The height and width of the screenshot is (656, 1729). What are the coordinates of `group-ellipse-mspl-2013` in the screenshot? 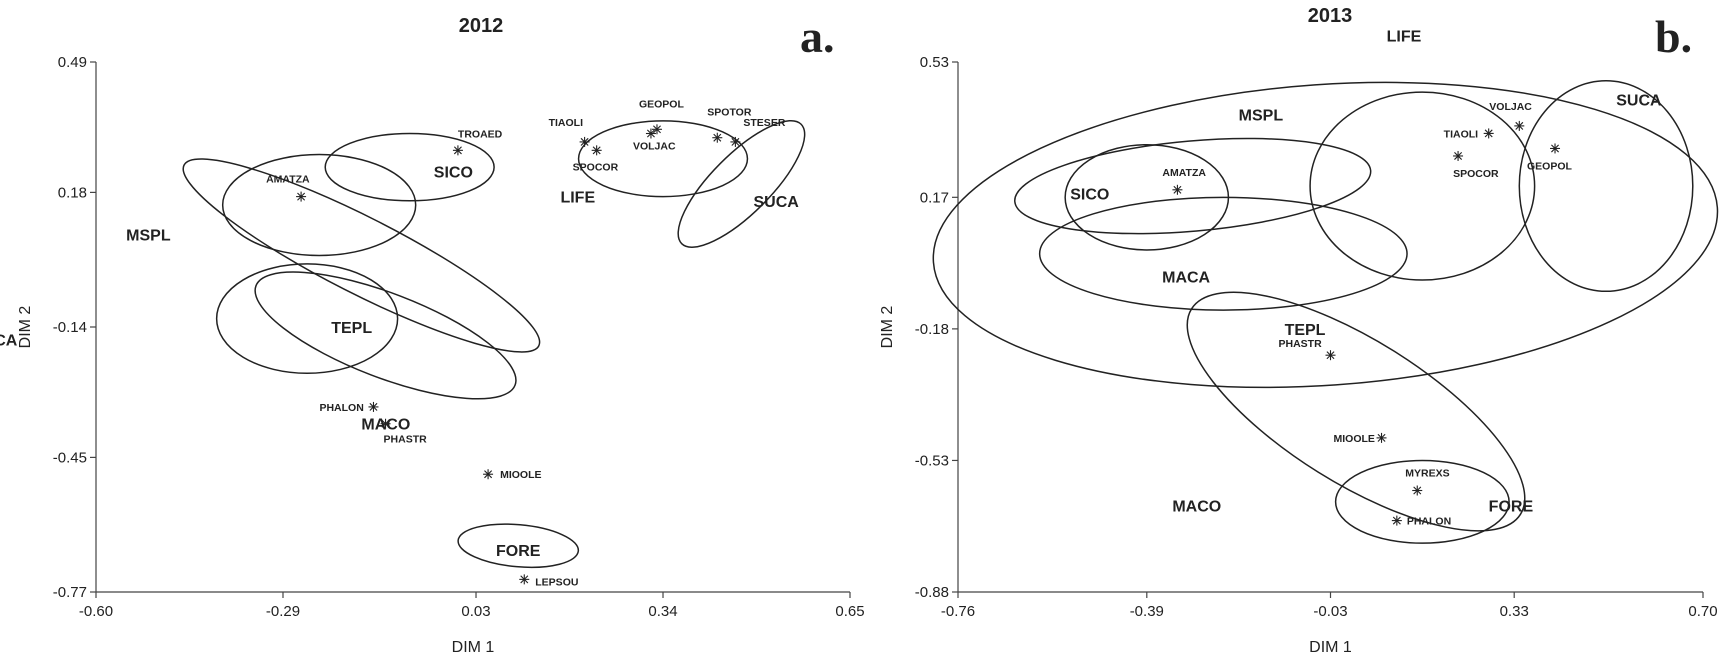 It's located at (1193, 186).